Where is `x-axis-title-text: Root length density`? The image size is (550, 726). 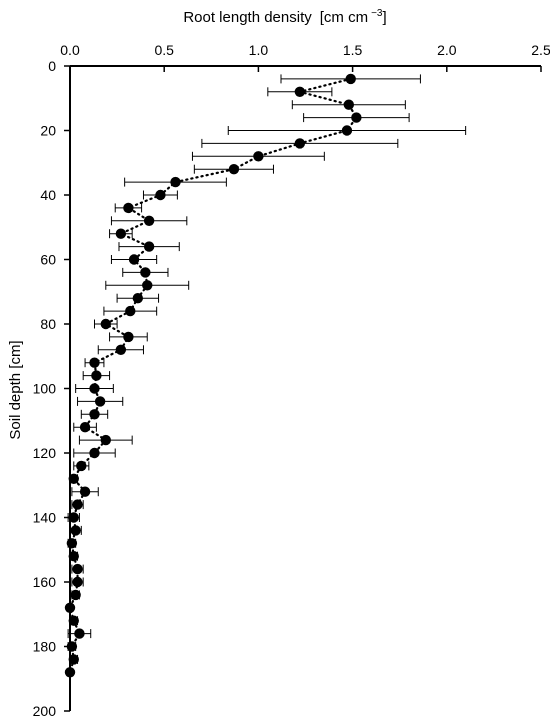 x-axis-title-text: Root length density is located at coordinates (247, 17).